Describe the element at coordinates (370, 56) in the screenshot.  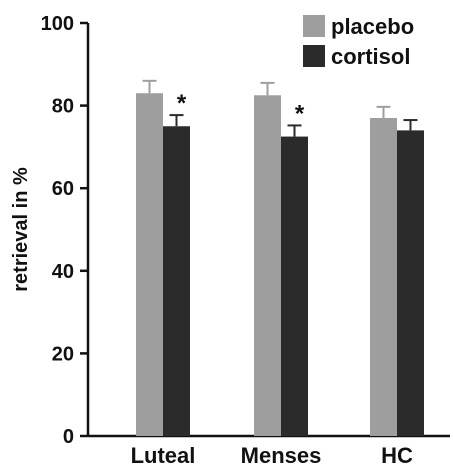
I see `legend-label-cortisol: cortisol` at that location.